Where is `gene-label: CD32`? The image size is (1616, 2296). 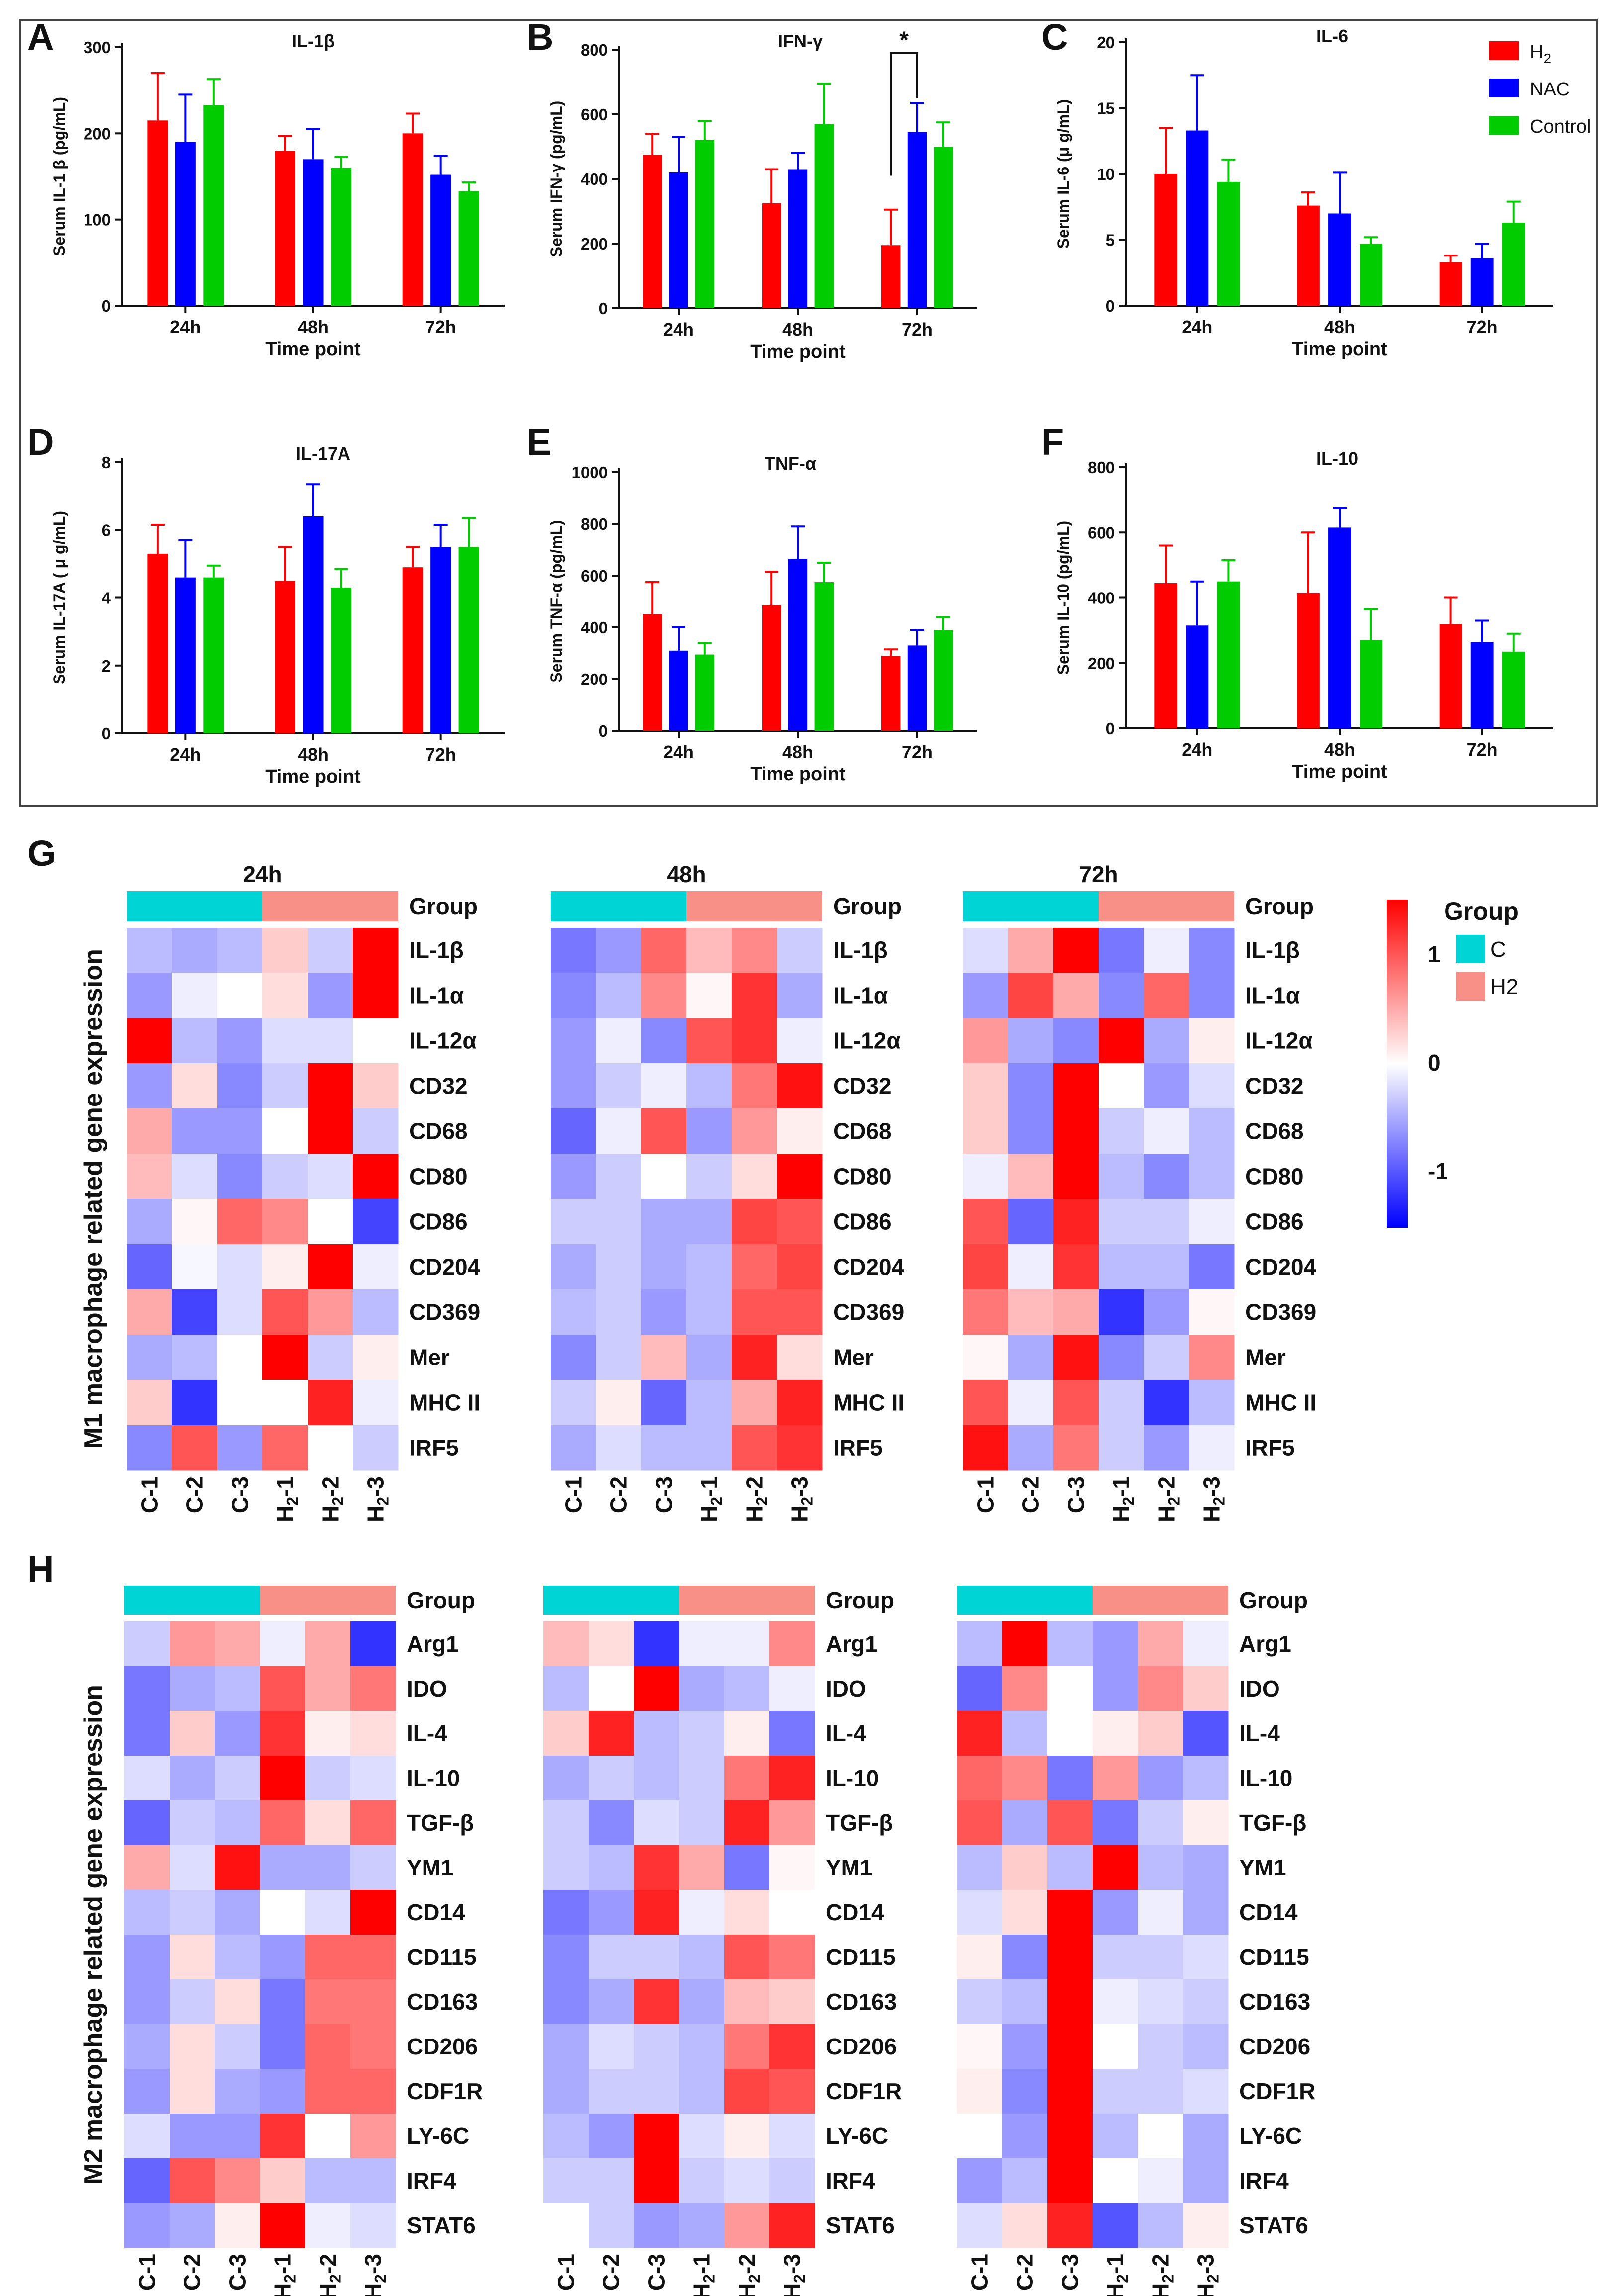
gene-label: CD32 is located at coordinates (863, 1086).